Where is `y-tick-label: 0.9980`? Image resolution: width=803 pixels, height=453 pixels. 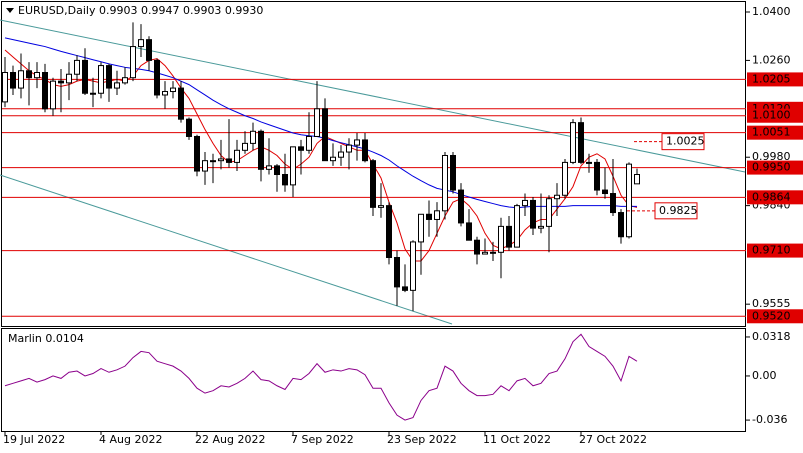
y-tick-label: 0.9980 is located at coordinates (771, 156).